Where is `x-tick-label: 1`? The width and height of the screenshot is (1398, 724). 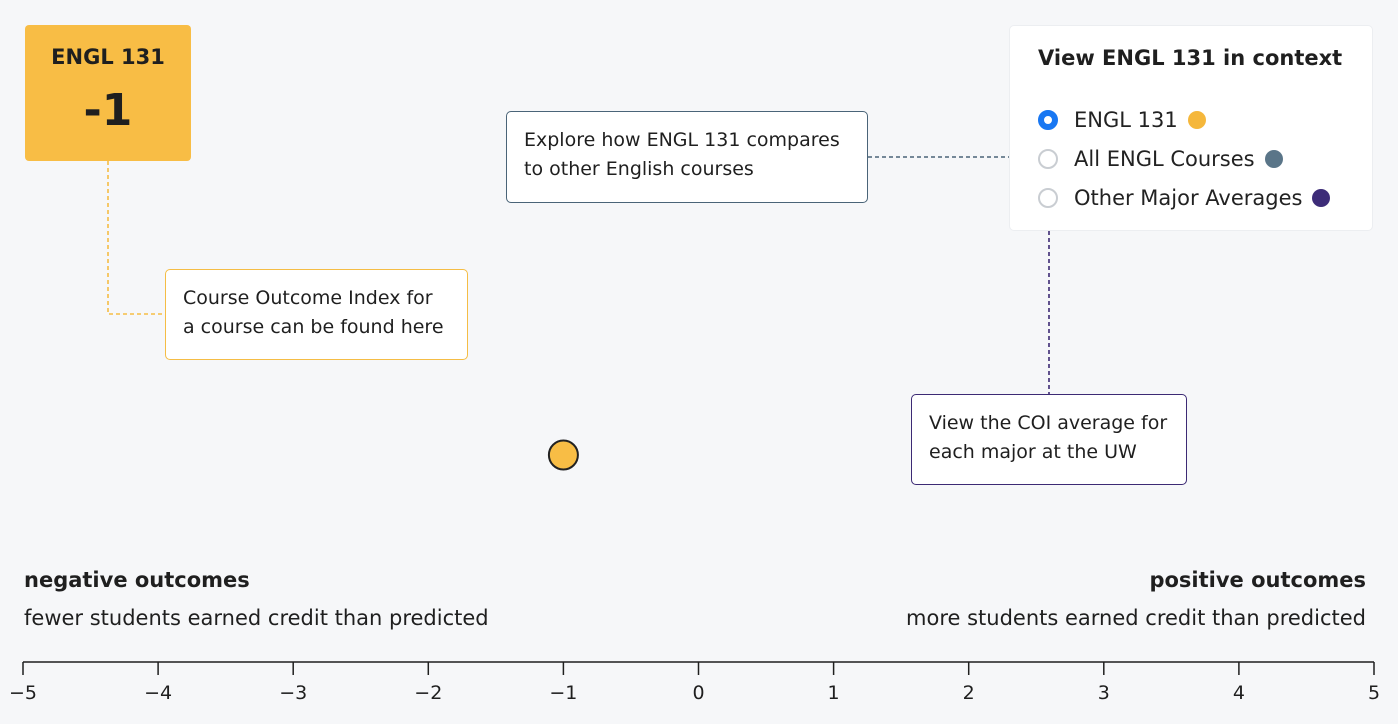
x-tick-label: 1 is located at coordinates (834, 693).